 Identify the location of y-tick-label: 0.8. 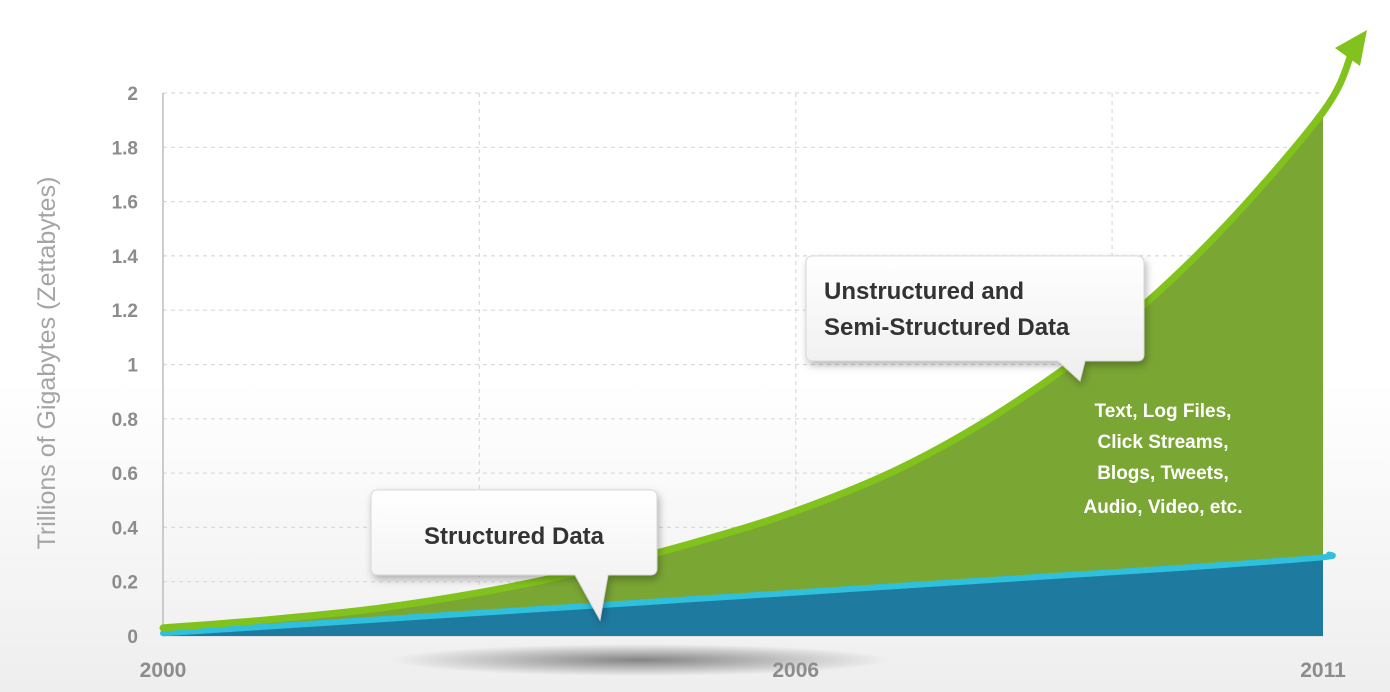
(125, 420).